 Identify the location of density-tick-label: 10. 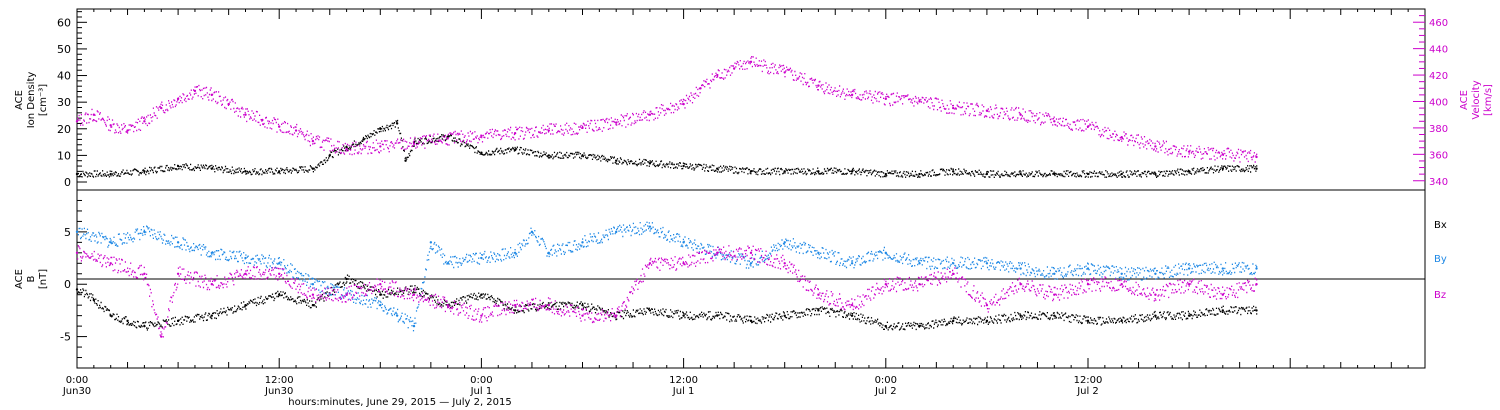
(64, 155).